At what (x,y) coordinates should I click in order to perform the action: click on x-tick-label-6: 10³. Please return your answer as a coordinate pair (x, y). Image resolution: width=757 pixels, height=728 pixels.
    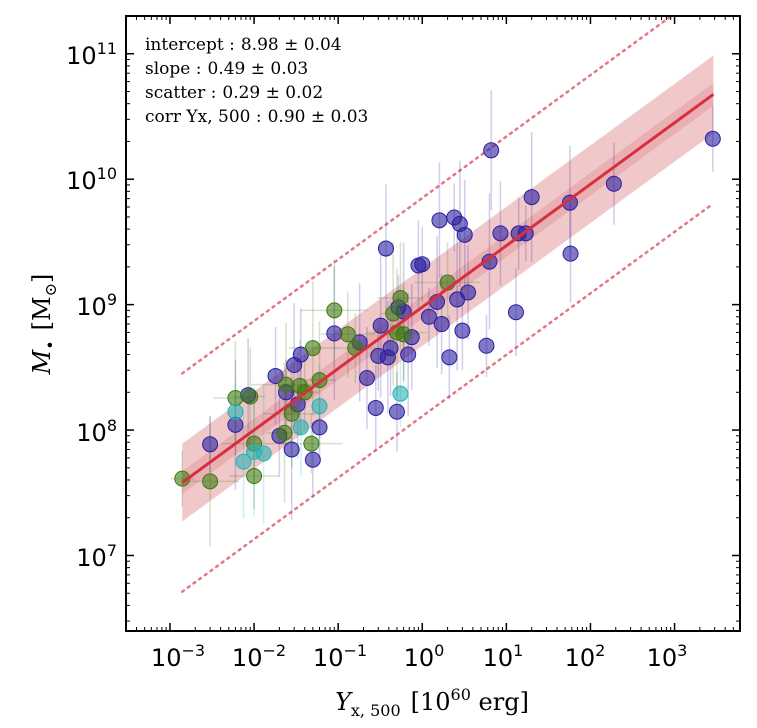
    Looking at the image, I should click on (667, 656).